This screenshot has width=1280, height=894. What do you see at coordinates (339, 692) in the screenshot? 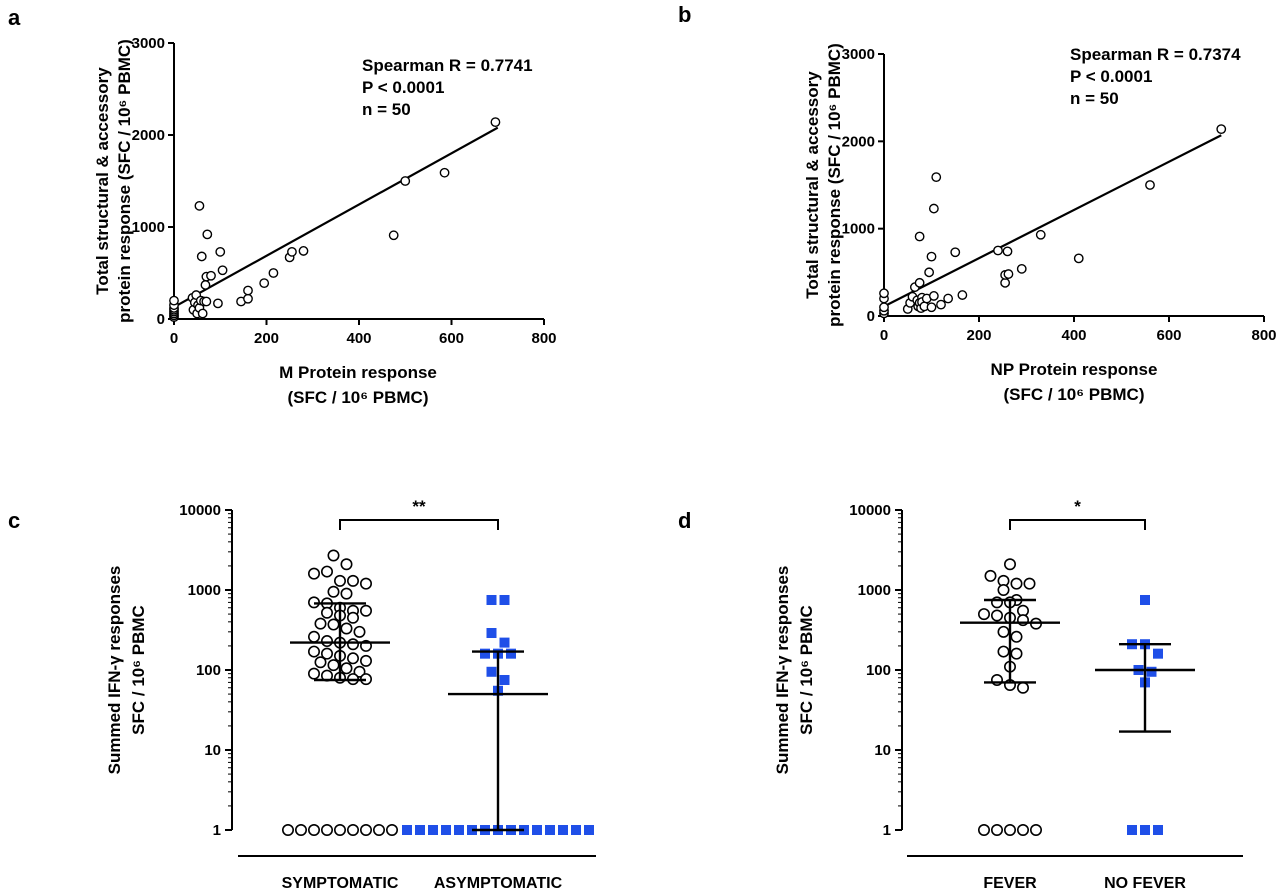
I see `group-symptomatic` at bounding box center [339, 692].